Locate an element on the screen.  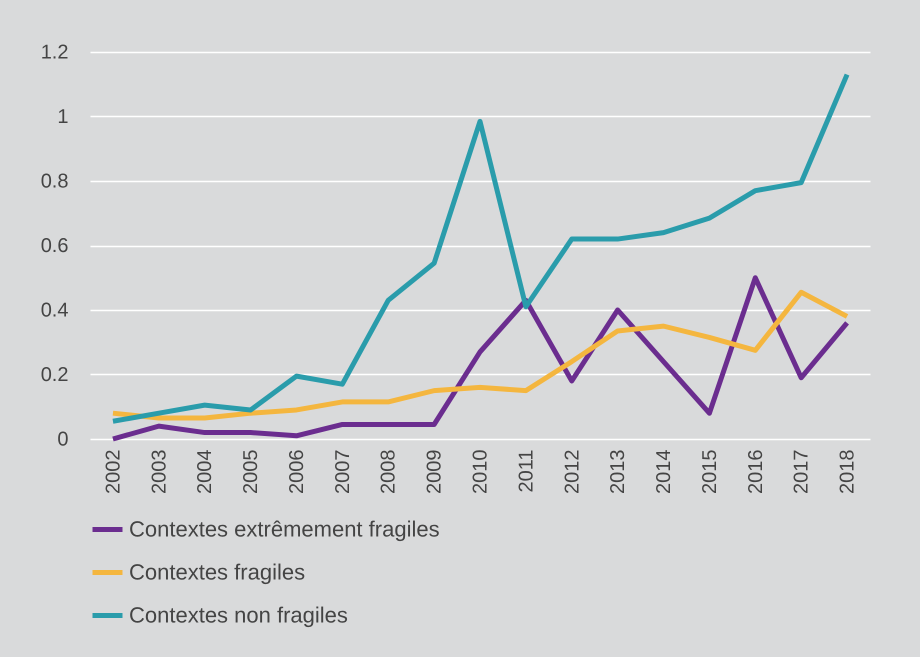
x-tick-label: 2016 is located at coordinates (755, 472).